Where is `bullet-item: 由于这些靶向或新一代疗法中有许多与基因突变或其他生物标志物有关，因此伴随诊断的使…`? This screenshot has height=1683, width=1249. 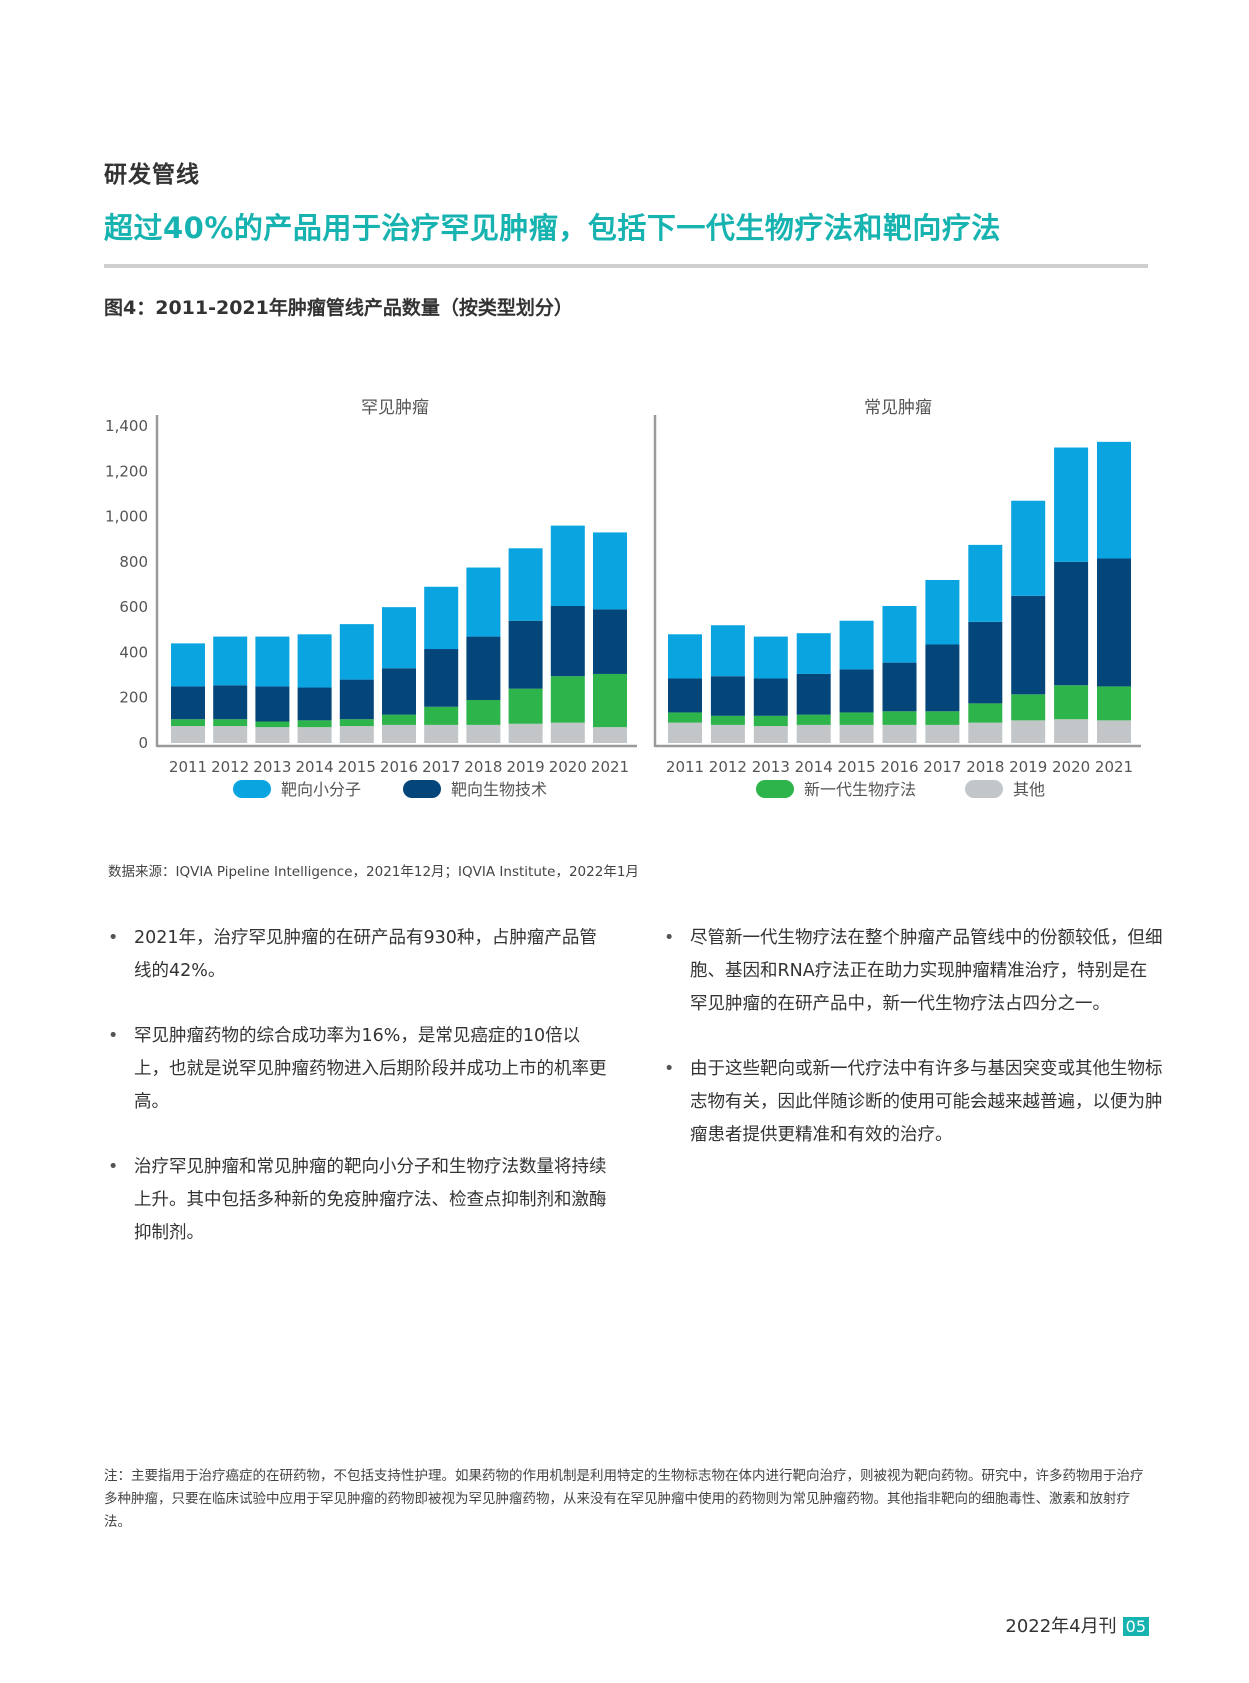 bullet-item: 由于这些靶向或新一代疗法中有许多与基因突变或其他生物标志物有关，因此伴随诊断的使… is located at coordinates (914, 1102).